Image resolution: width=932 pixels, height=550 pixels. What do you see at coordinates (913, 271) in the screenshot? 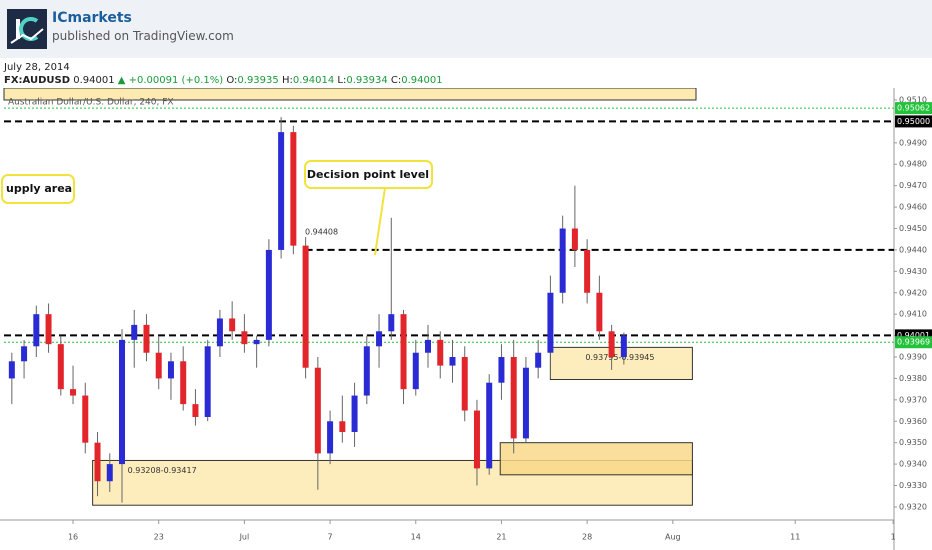
I see `y-tick-label: 0.9430` at bounding box center [913, 271].